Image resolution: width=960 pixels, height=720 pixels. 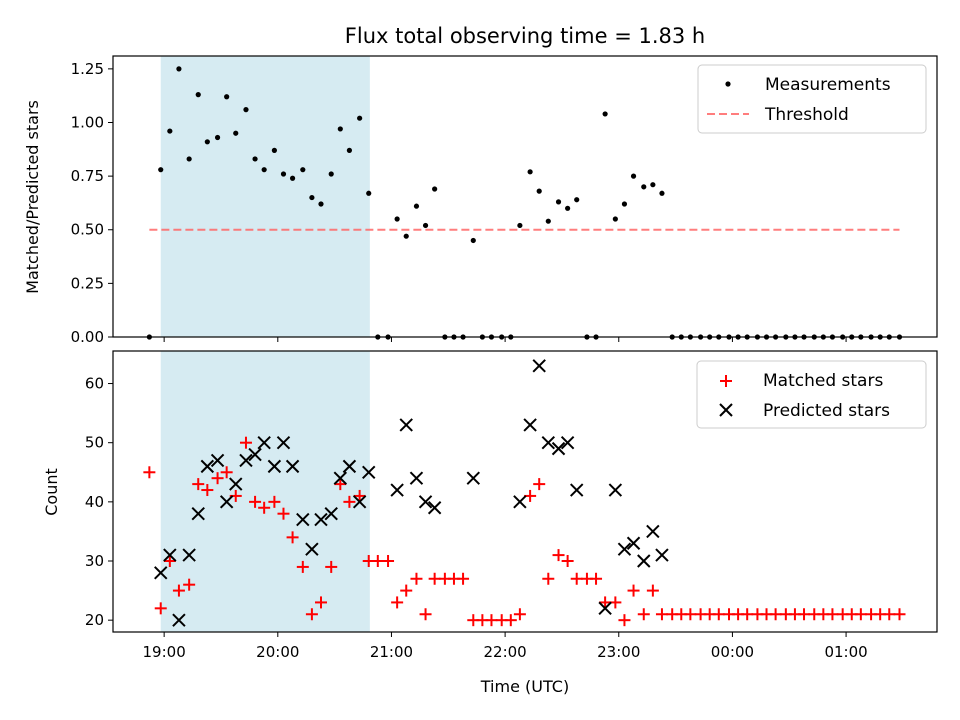 What do you see at coordinates (92, 203) in the screenshot?
I see `top-y-ticks: 0.00 0.25 0.50 0.75 1.00 1.25` at bounding box center [92, 203].